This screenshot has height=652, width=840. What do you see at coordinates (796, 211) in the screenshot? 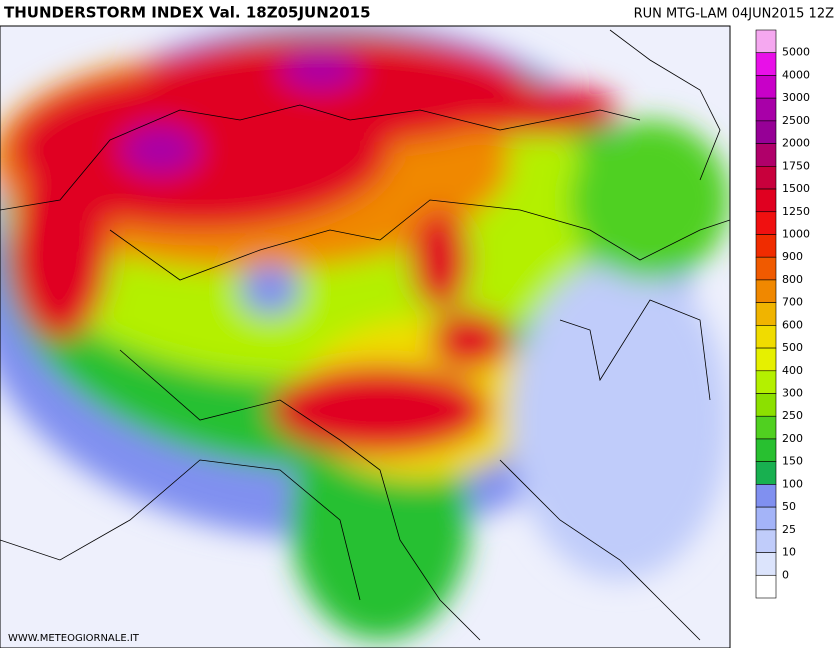
I see `colorbar-label: 1250` at bounding box center [796, 211].